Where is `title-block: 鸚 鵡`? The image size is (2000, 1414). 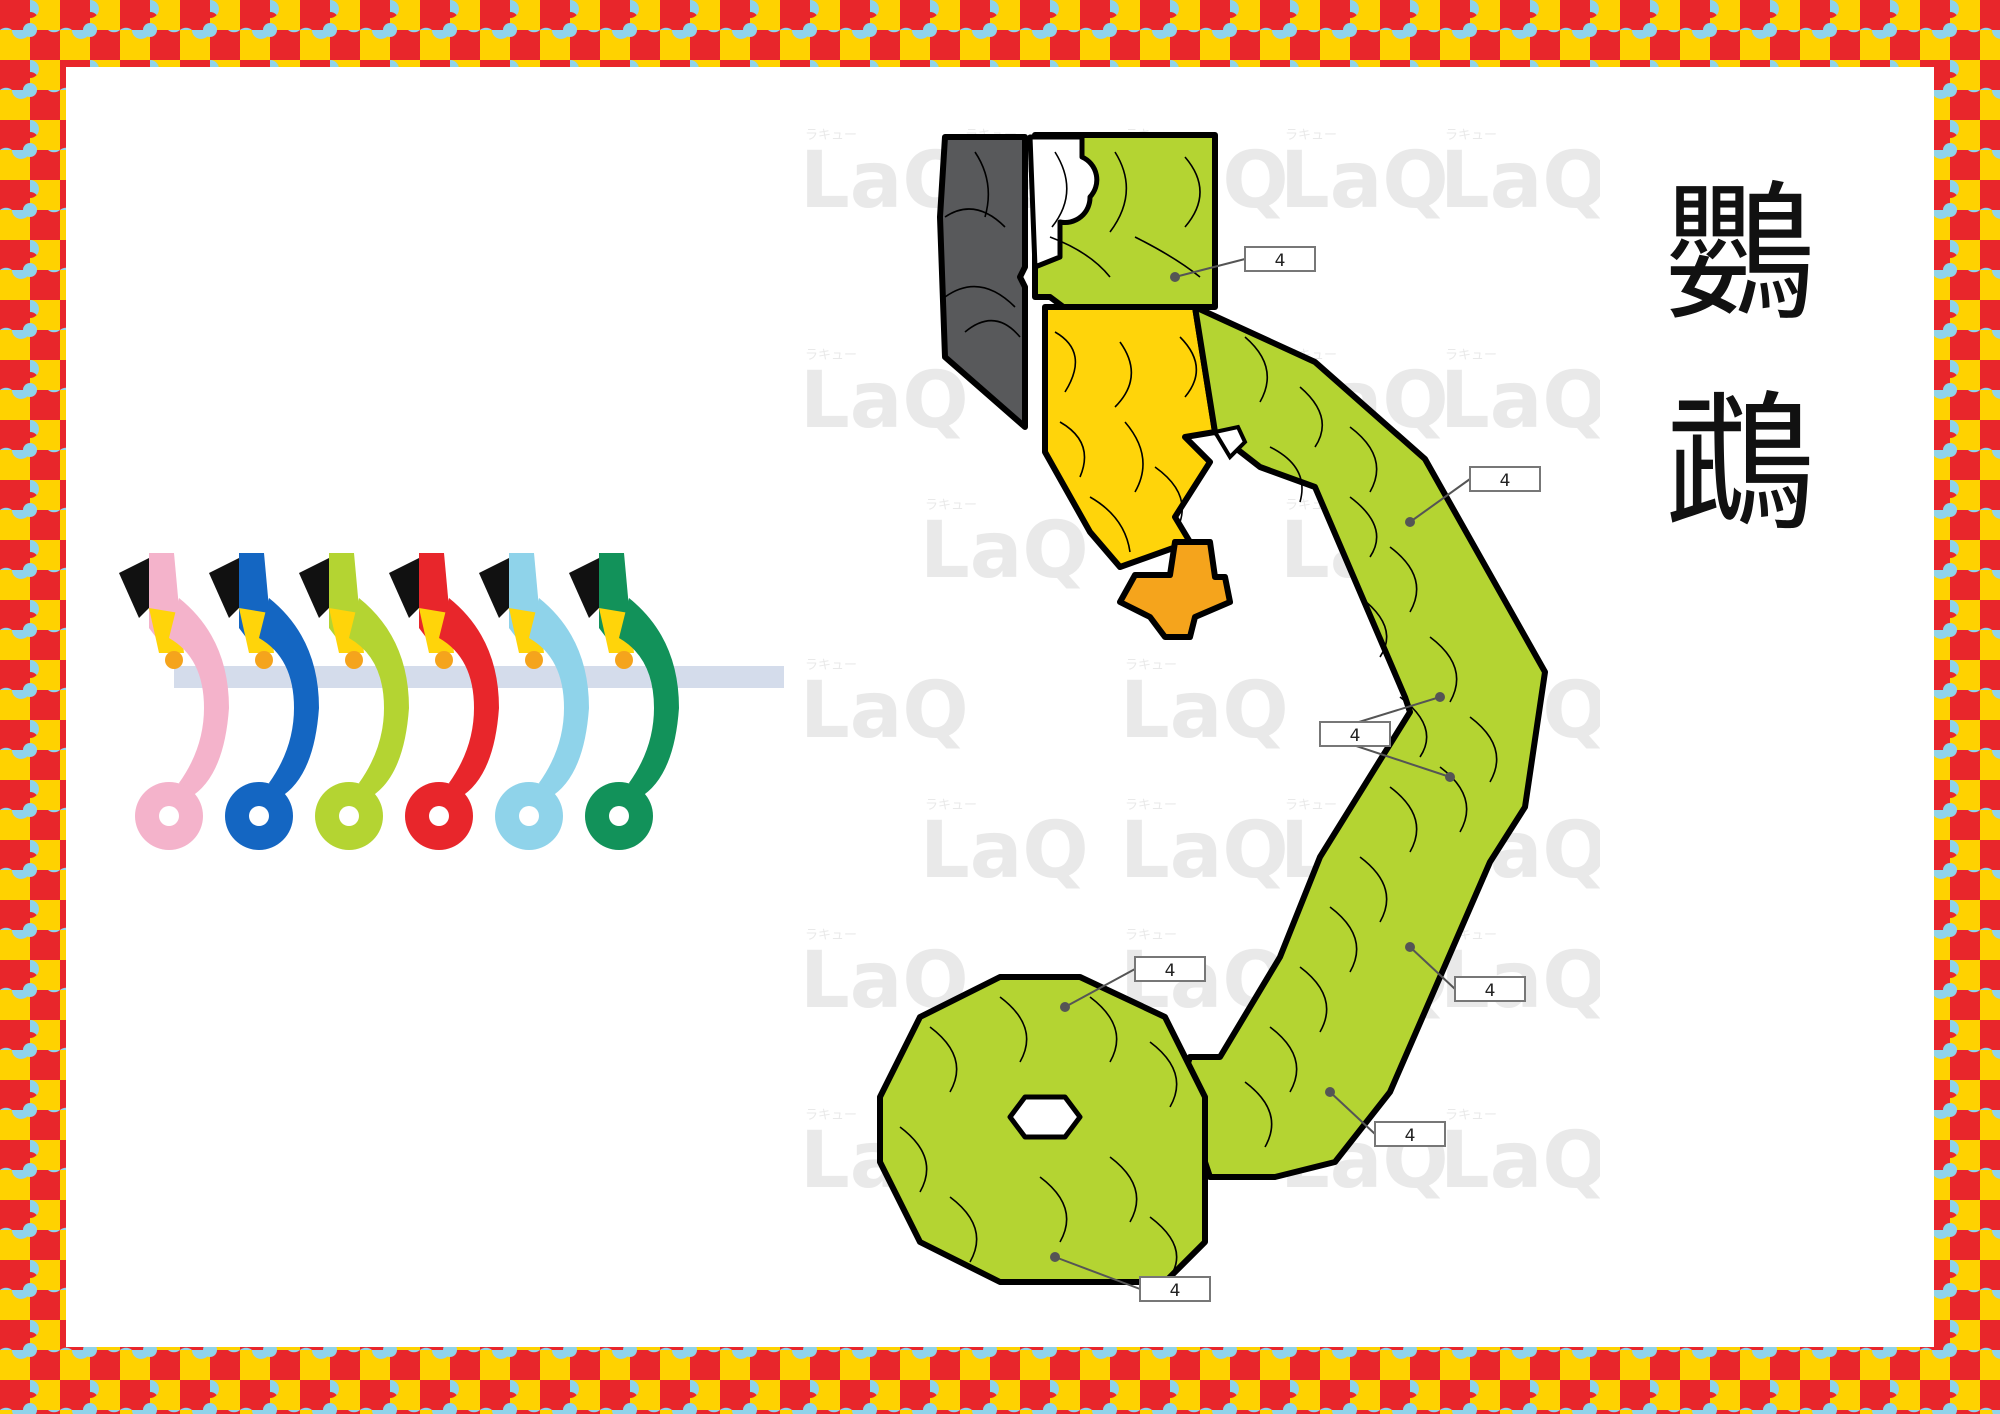 title-block: 鸚 鵡 is located at coordinates (1740, 390).